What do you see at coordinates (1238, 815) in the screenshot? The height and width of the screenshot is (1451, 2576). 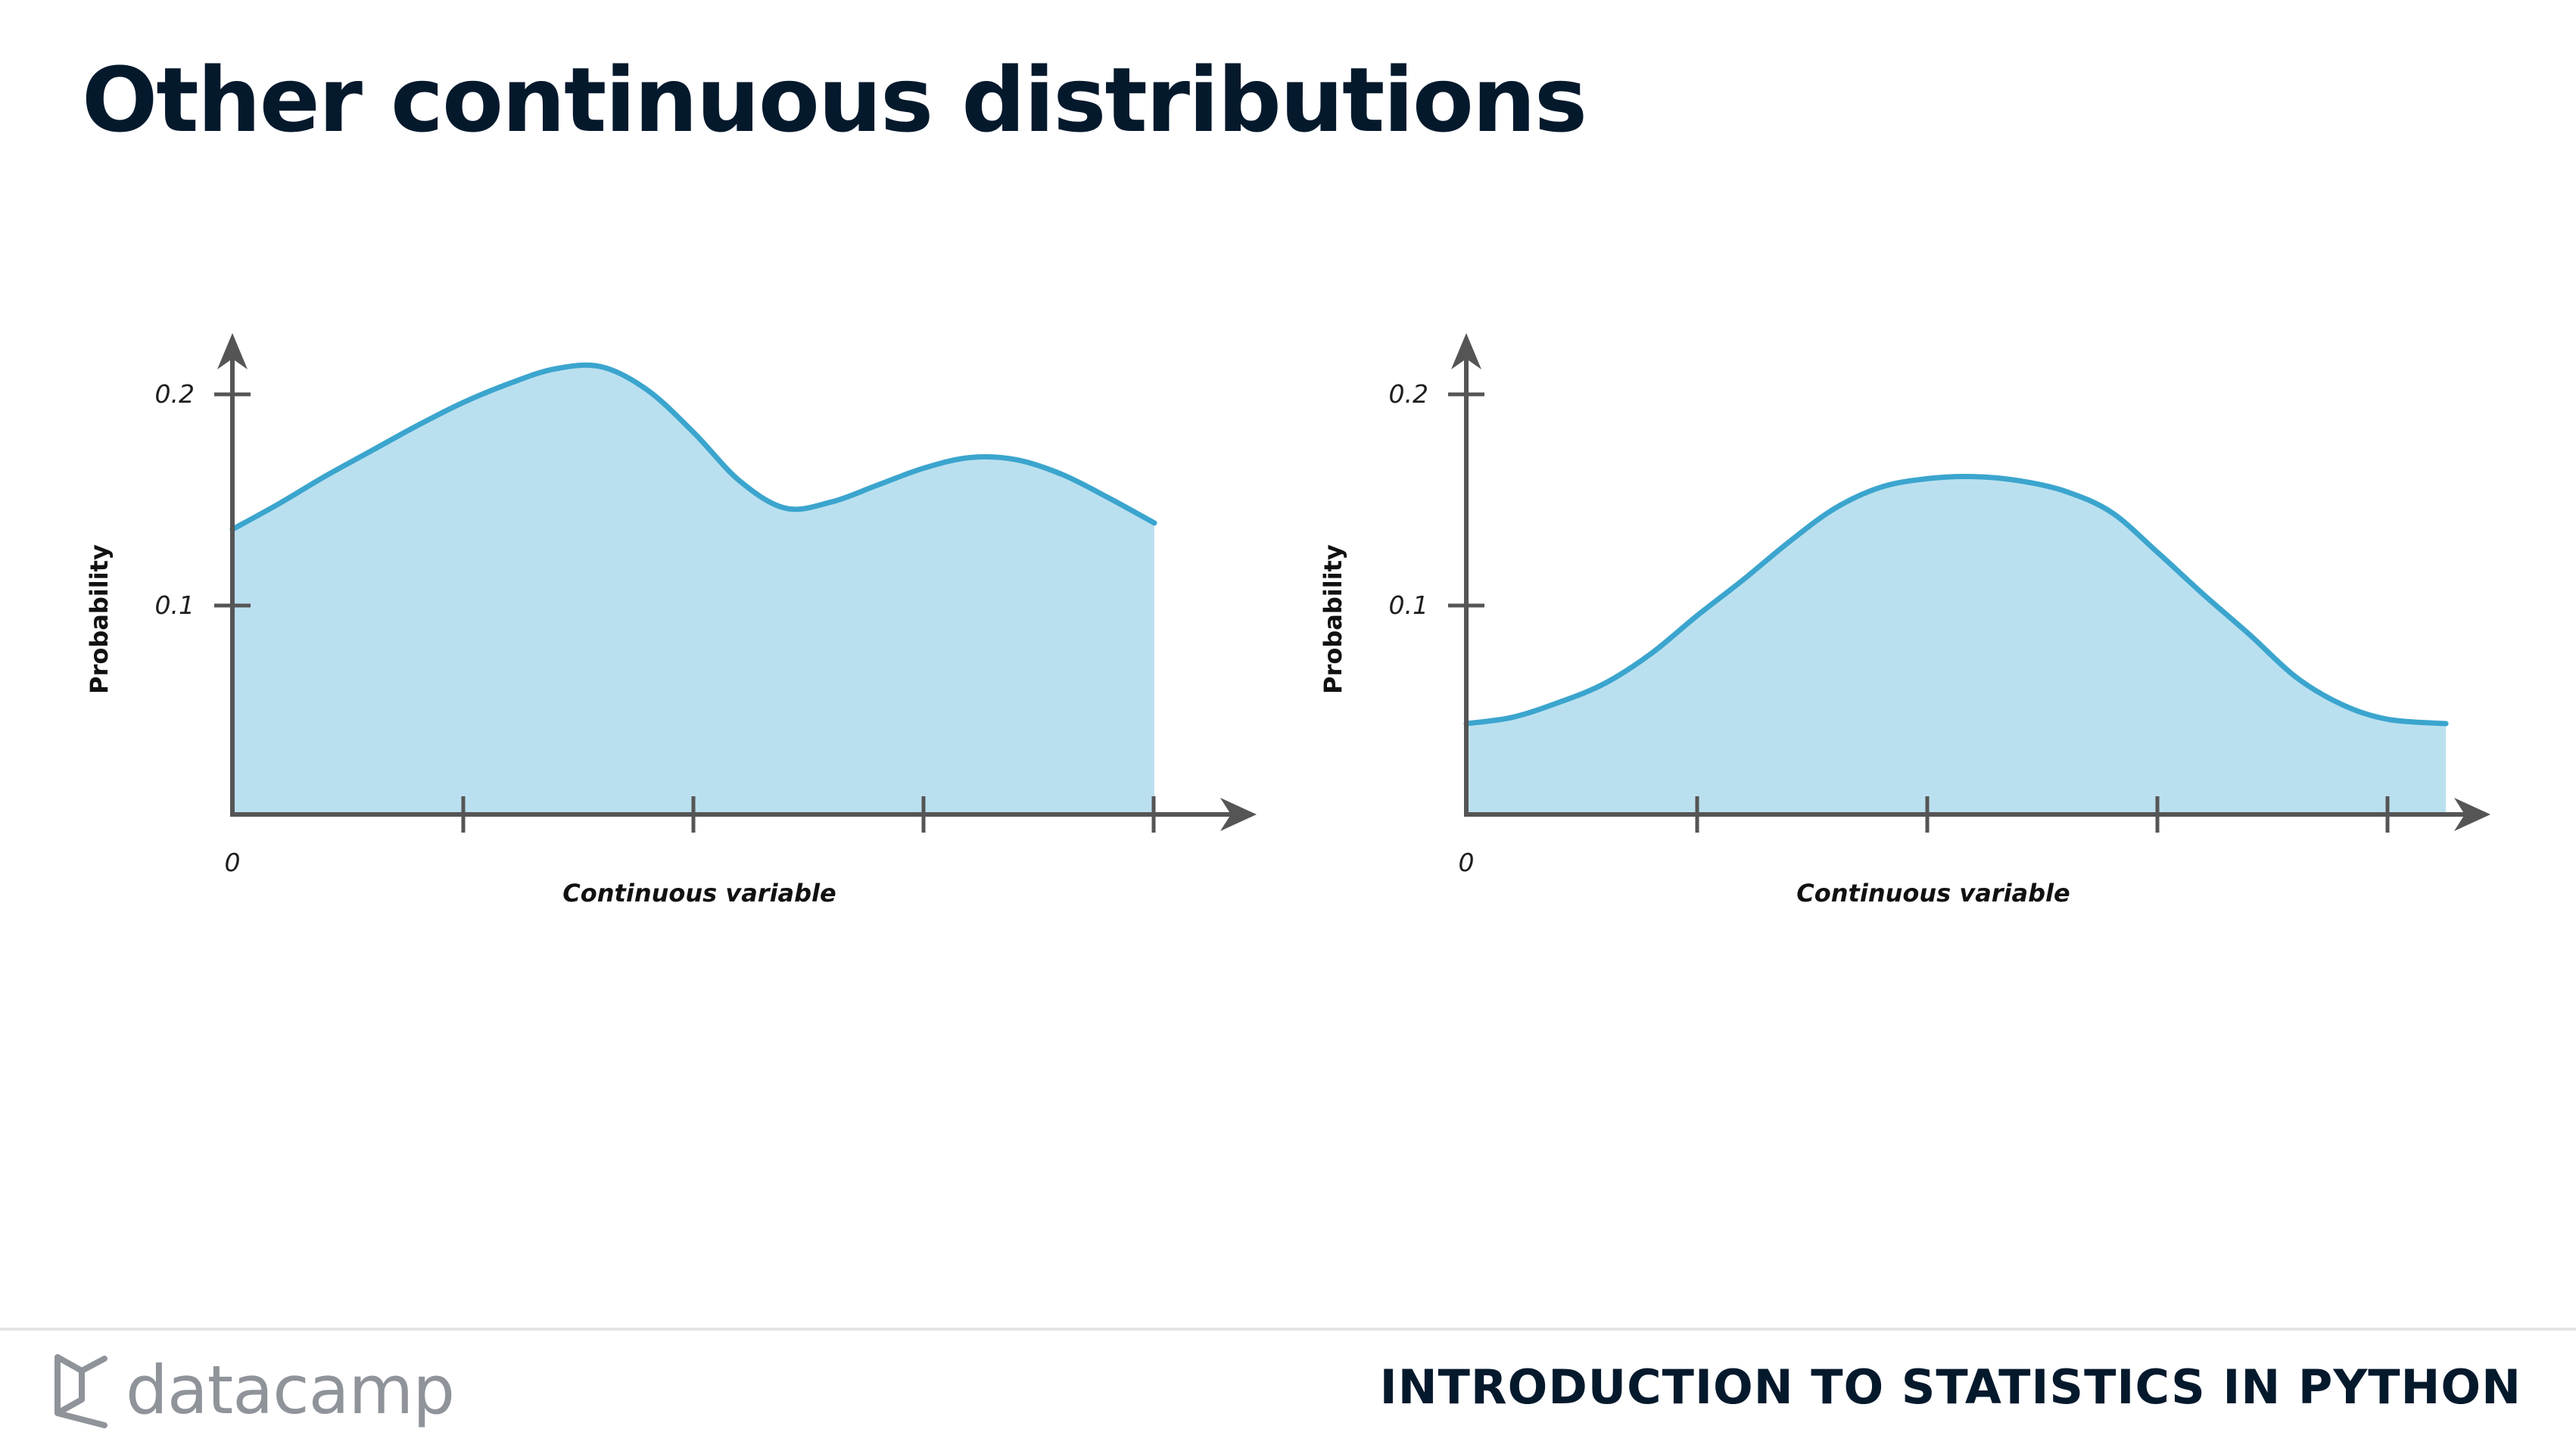 I see `chart-left-x-axis-arrow` at bounding box center [1238, 815].